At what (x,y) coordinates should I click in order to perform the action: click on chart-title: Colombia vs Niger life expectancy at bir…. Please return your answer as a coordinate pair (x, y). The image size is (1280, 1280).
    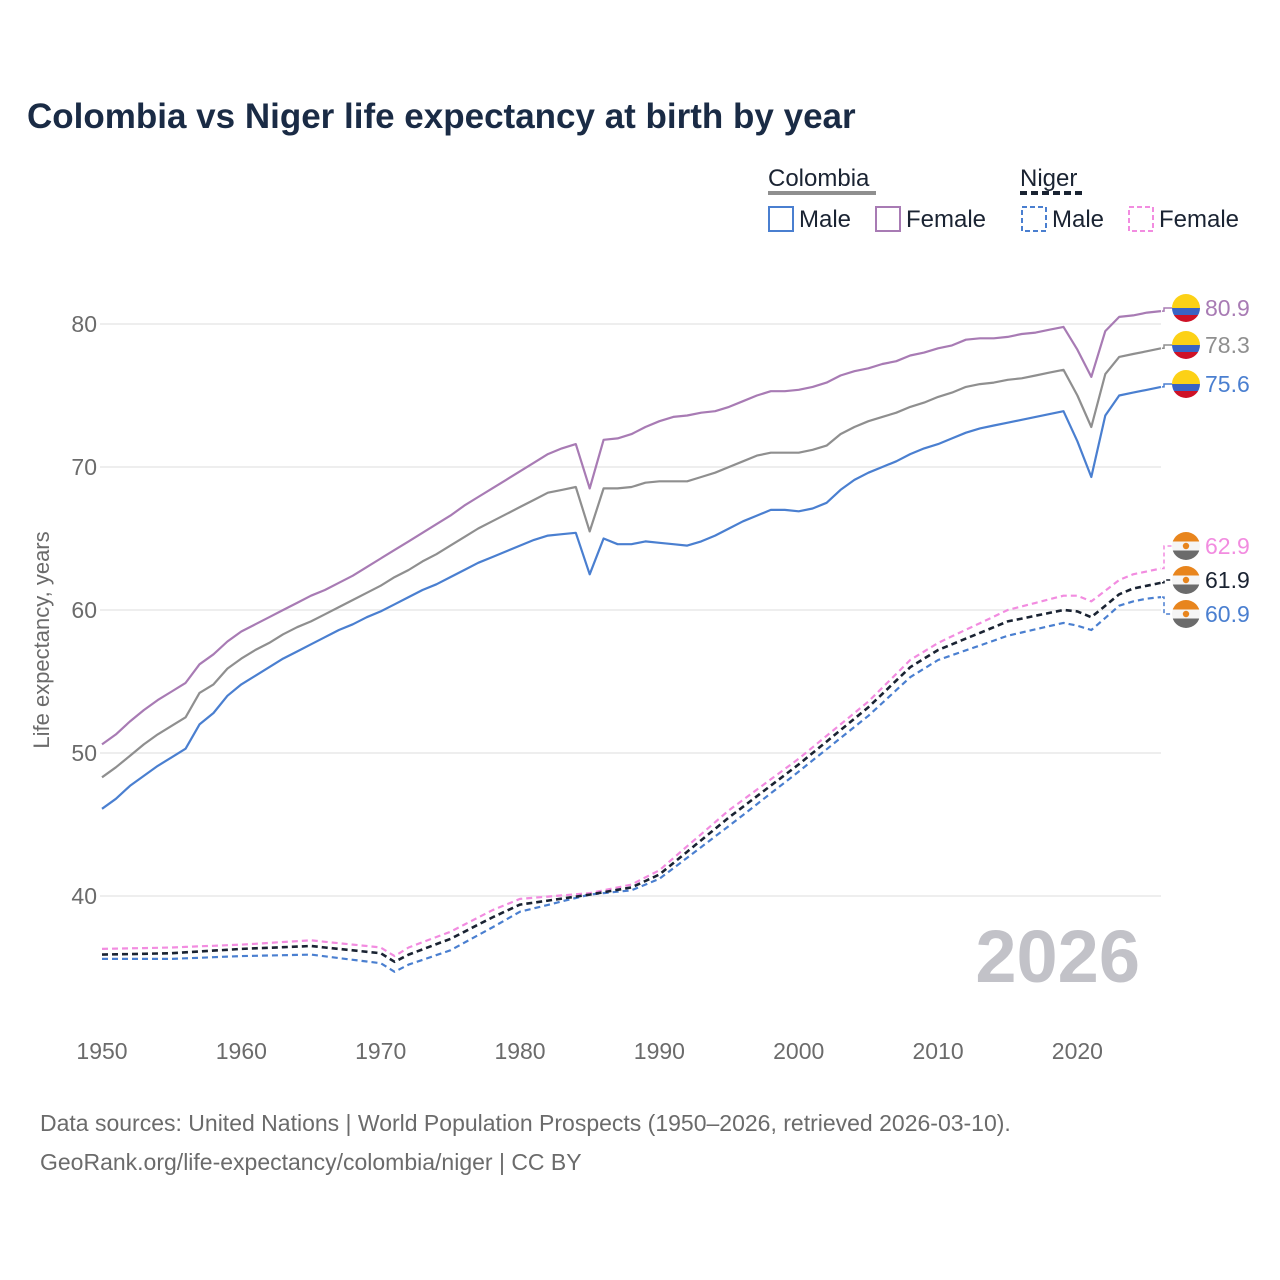
    Looking at the image, I should click on (441, 116).